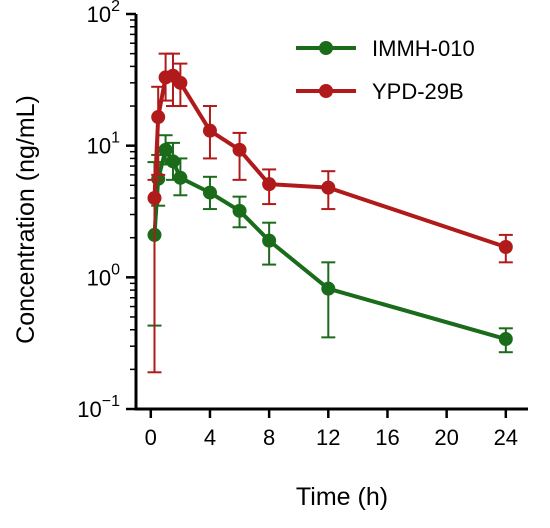  I want to click on y-tick-label: 10², so click(103, 13).